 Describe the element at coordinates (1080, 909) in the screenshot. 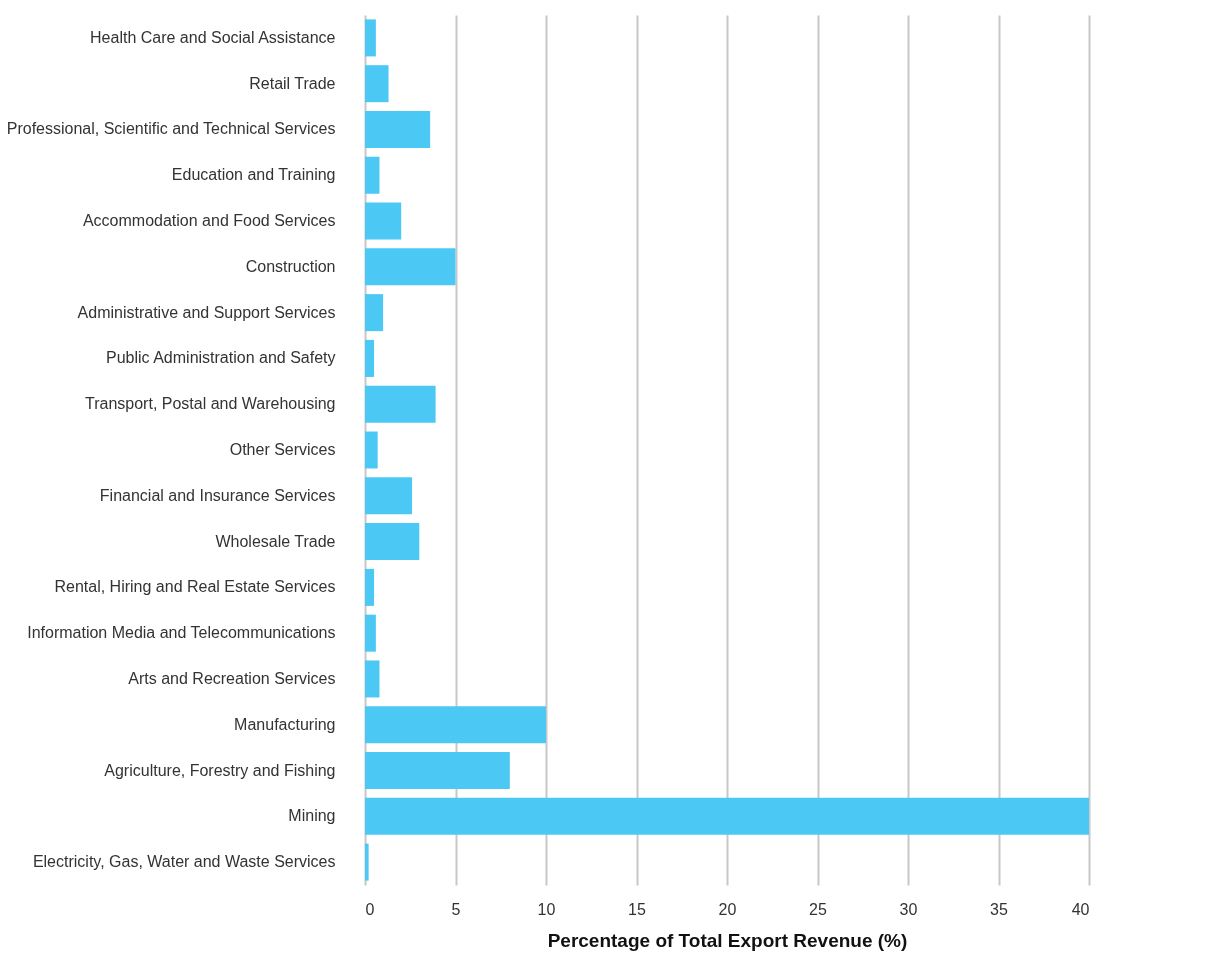

I see `x-tick-label: 40` at that location.